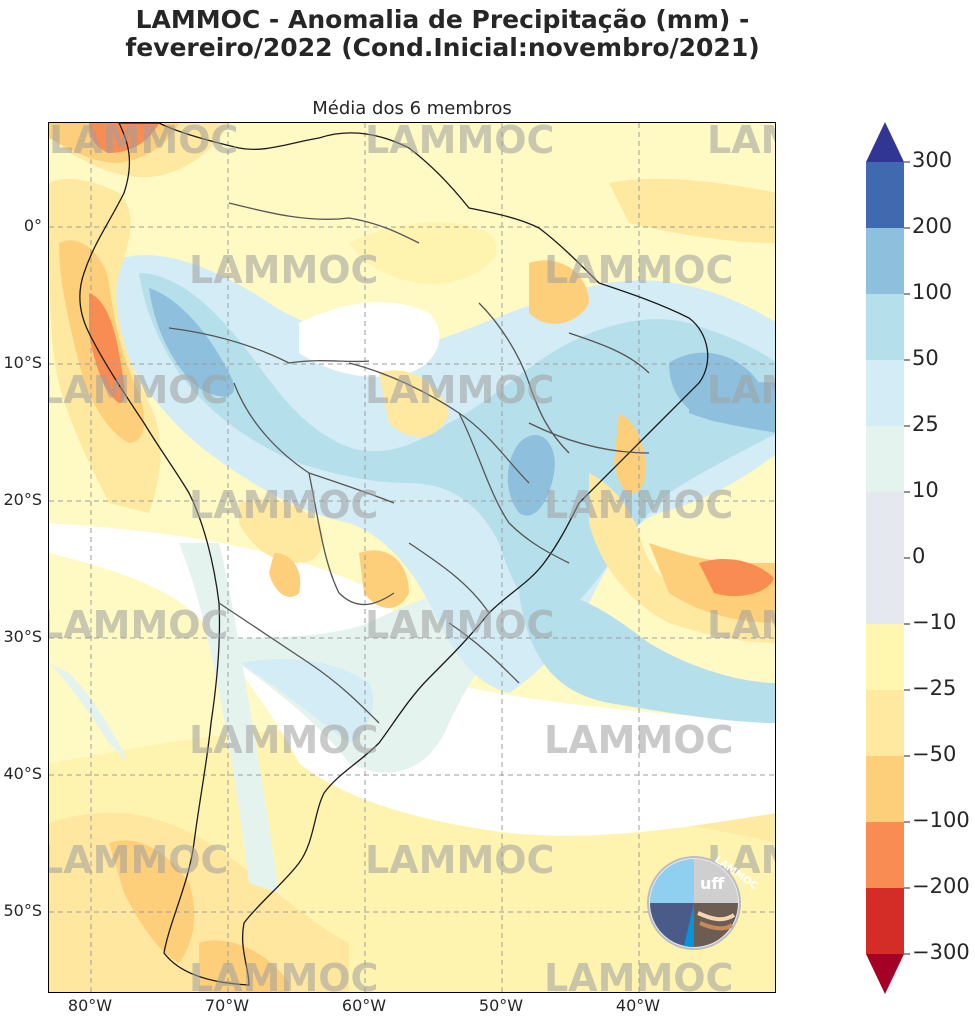 The image size is (975, 1019). I want to click on light-blue-patch-south-central, so click(306, 701).